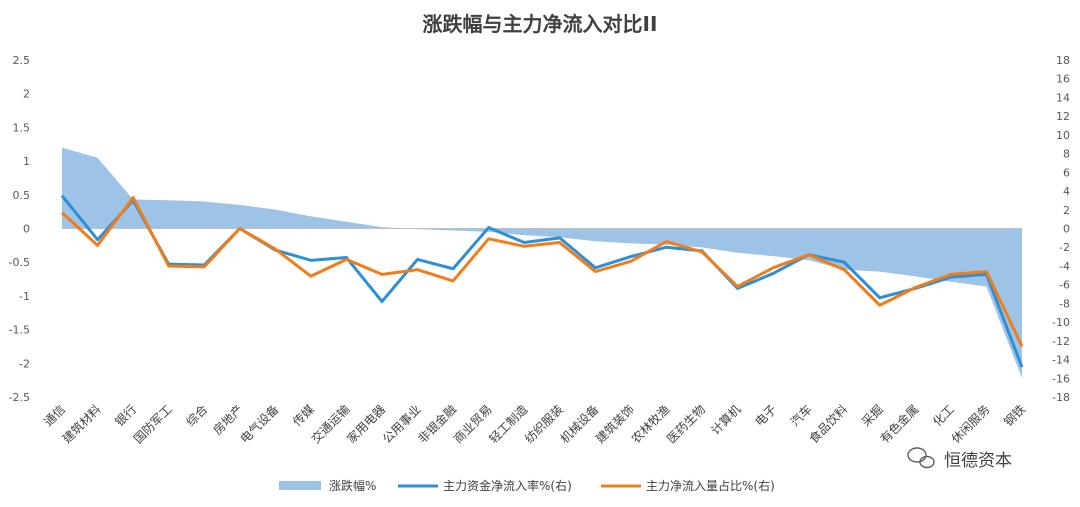  I want to click on legend-swatch-area, so click(300, 485).